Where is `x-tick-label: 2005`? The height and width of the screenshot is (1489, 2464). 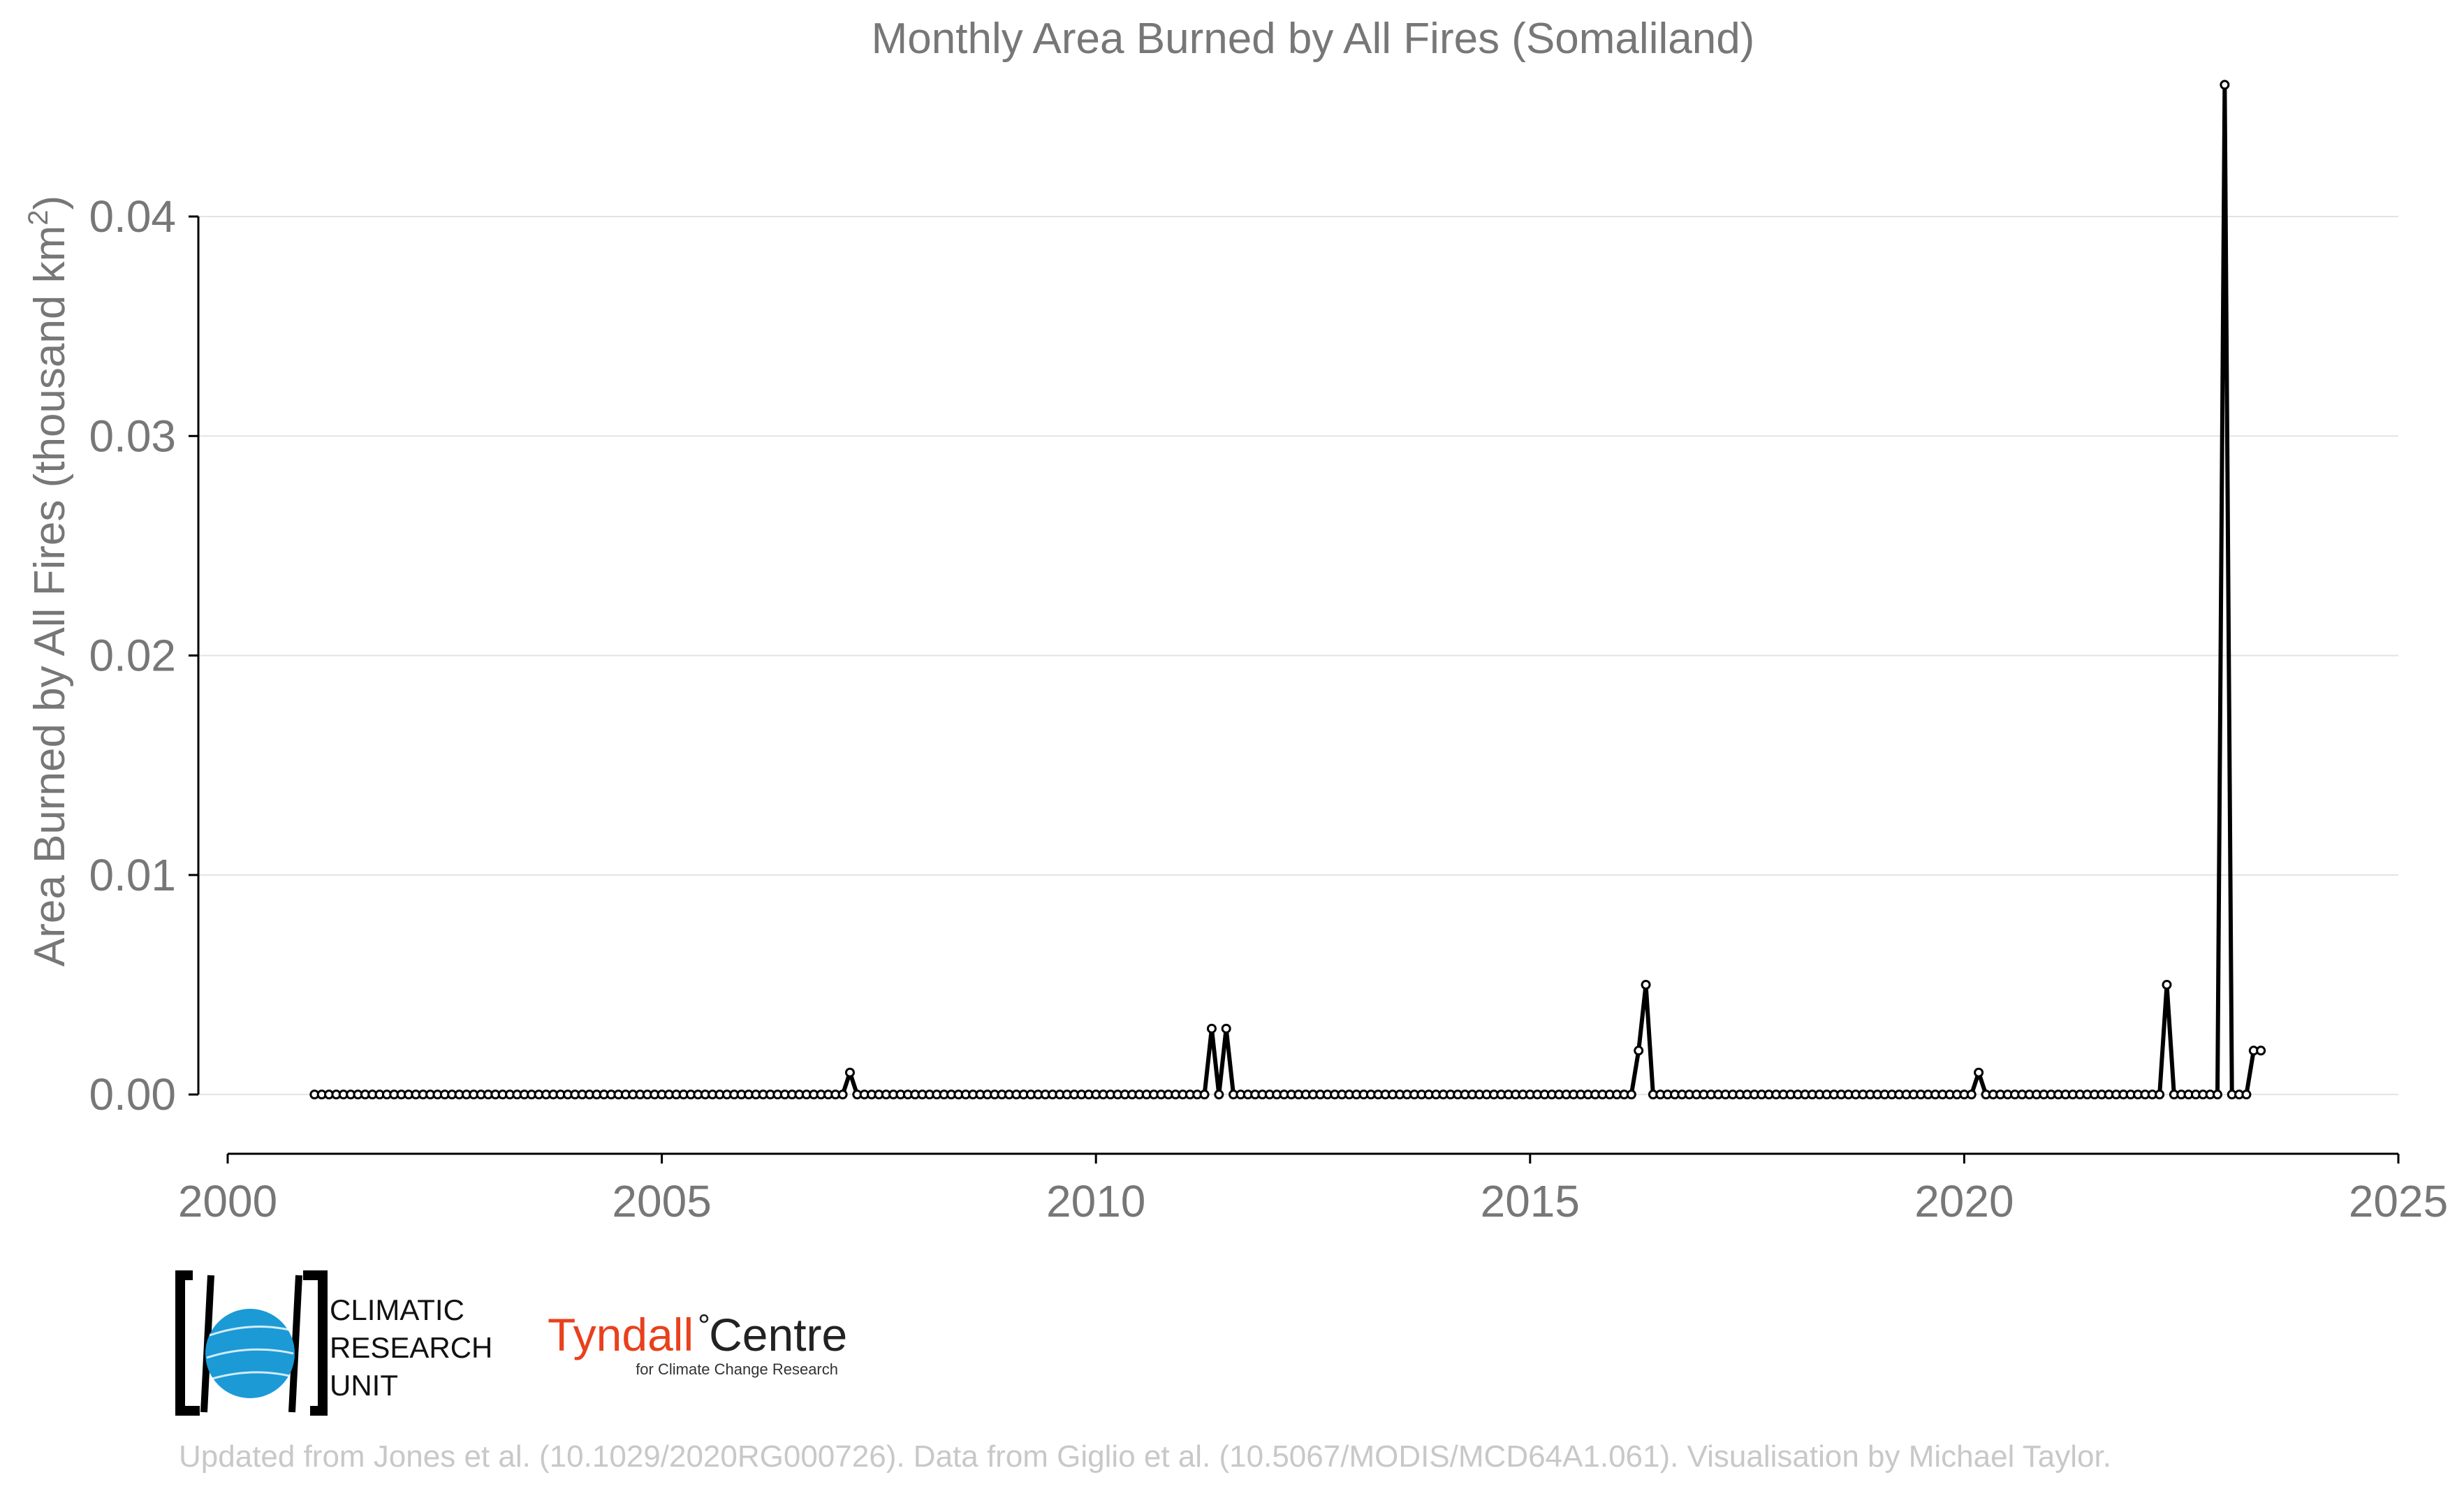
x-tick-label: 2005 is located at coordinates (661, 1201).